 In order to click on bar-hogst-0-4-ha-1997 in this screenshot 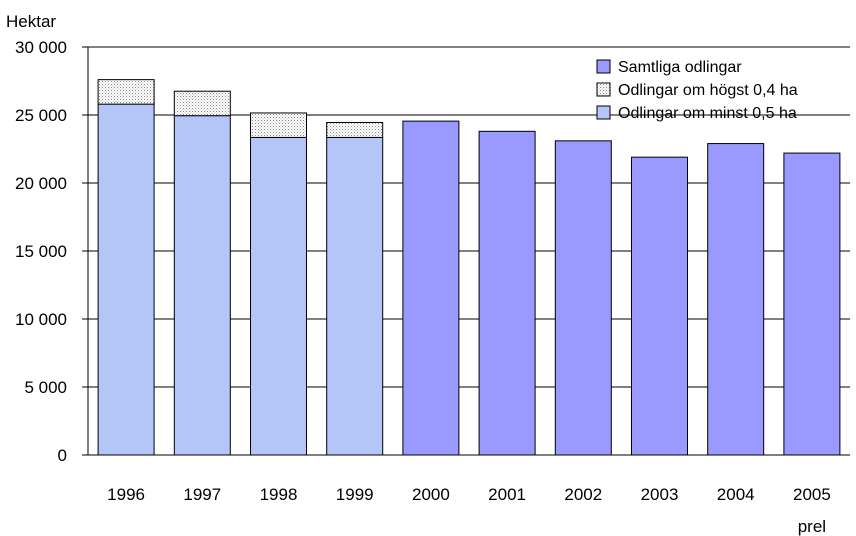, I will do `click(202, 103)`.